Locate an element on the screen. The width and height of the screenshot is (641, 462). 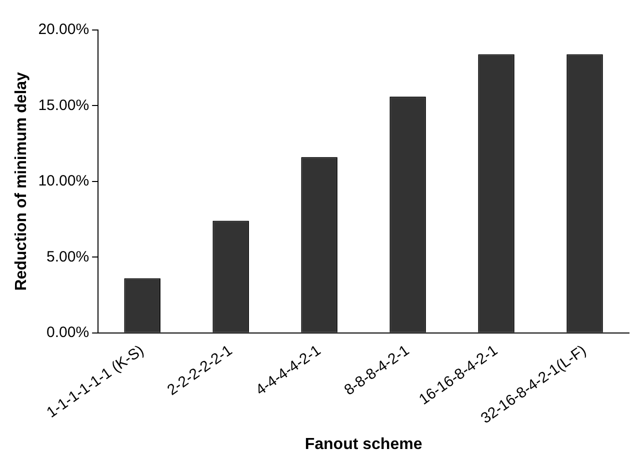
y-tick-label: 10.00% is located at coordinates (64, 181).